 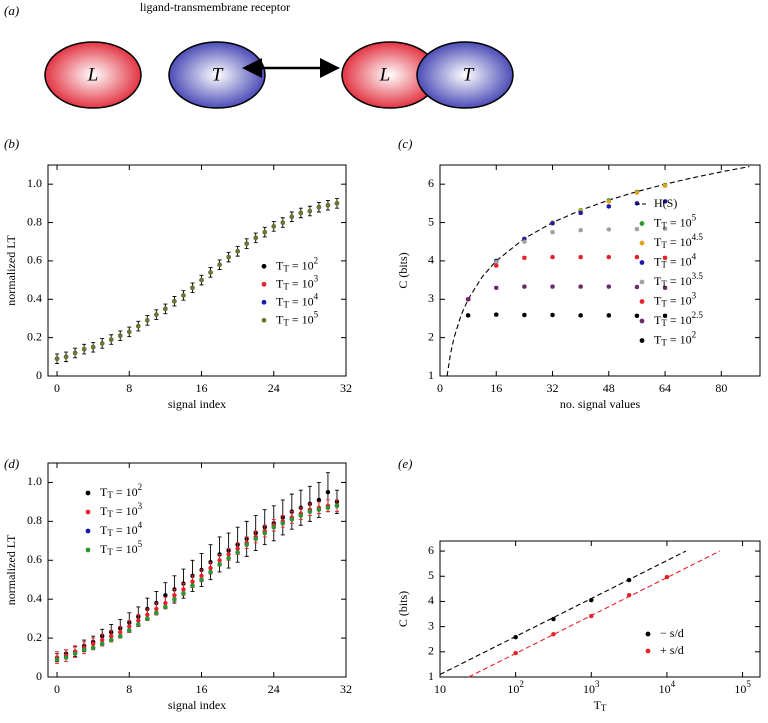 I want to click on receptor-label: T, so click(x=218, y=74).